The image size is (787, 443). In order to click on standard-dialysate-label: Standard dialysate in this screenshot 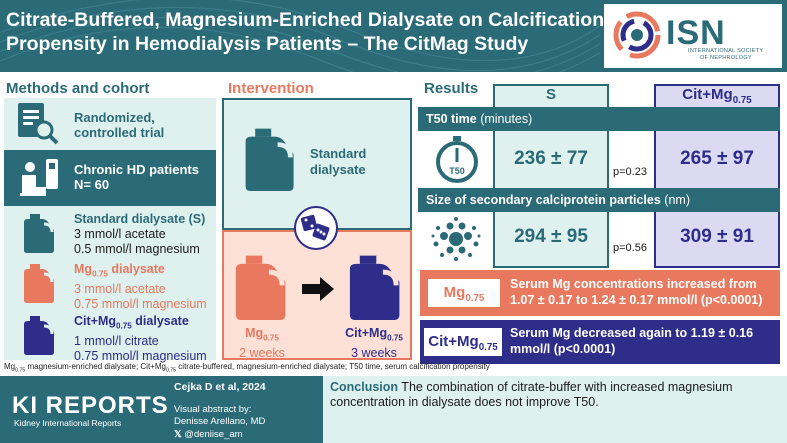, I will do `click(338, 162)`.